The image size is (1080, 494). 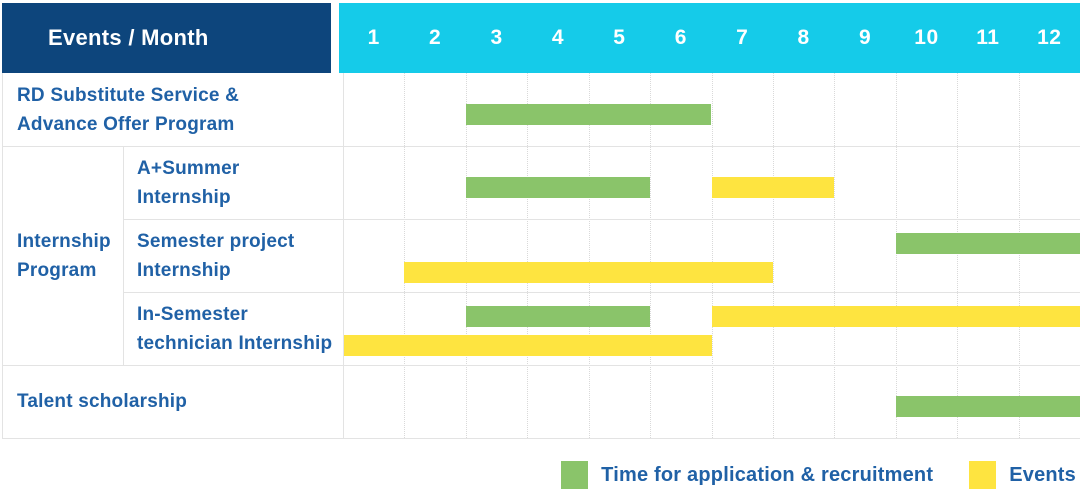 I want to click on legend-item-application: Time for application & recruitment, so click(x=747, y=475).